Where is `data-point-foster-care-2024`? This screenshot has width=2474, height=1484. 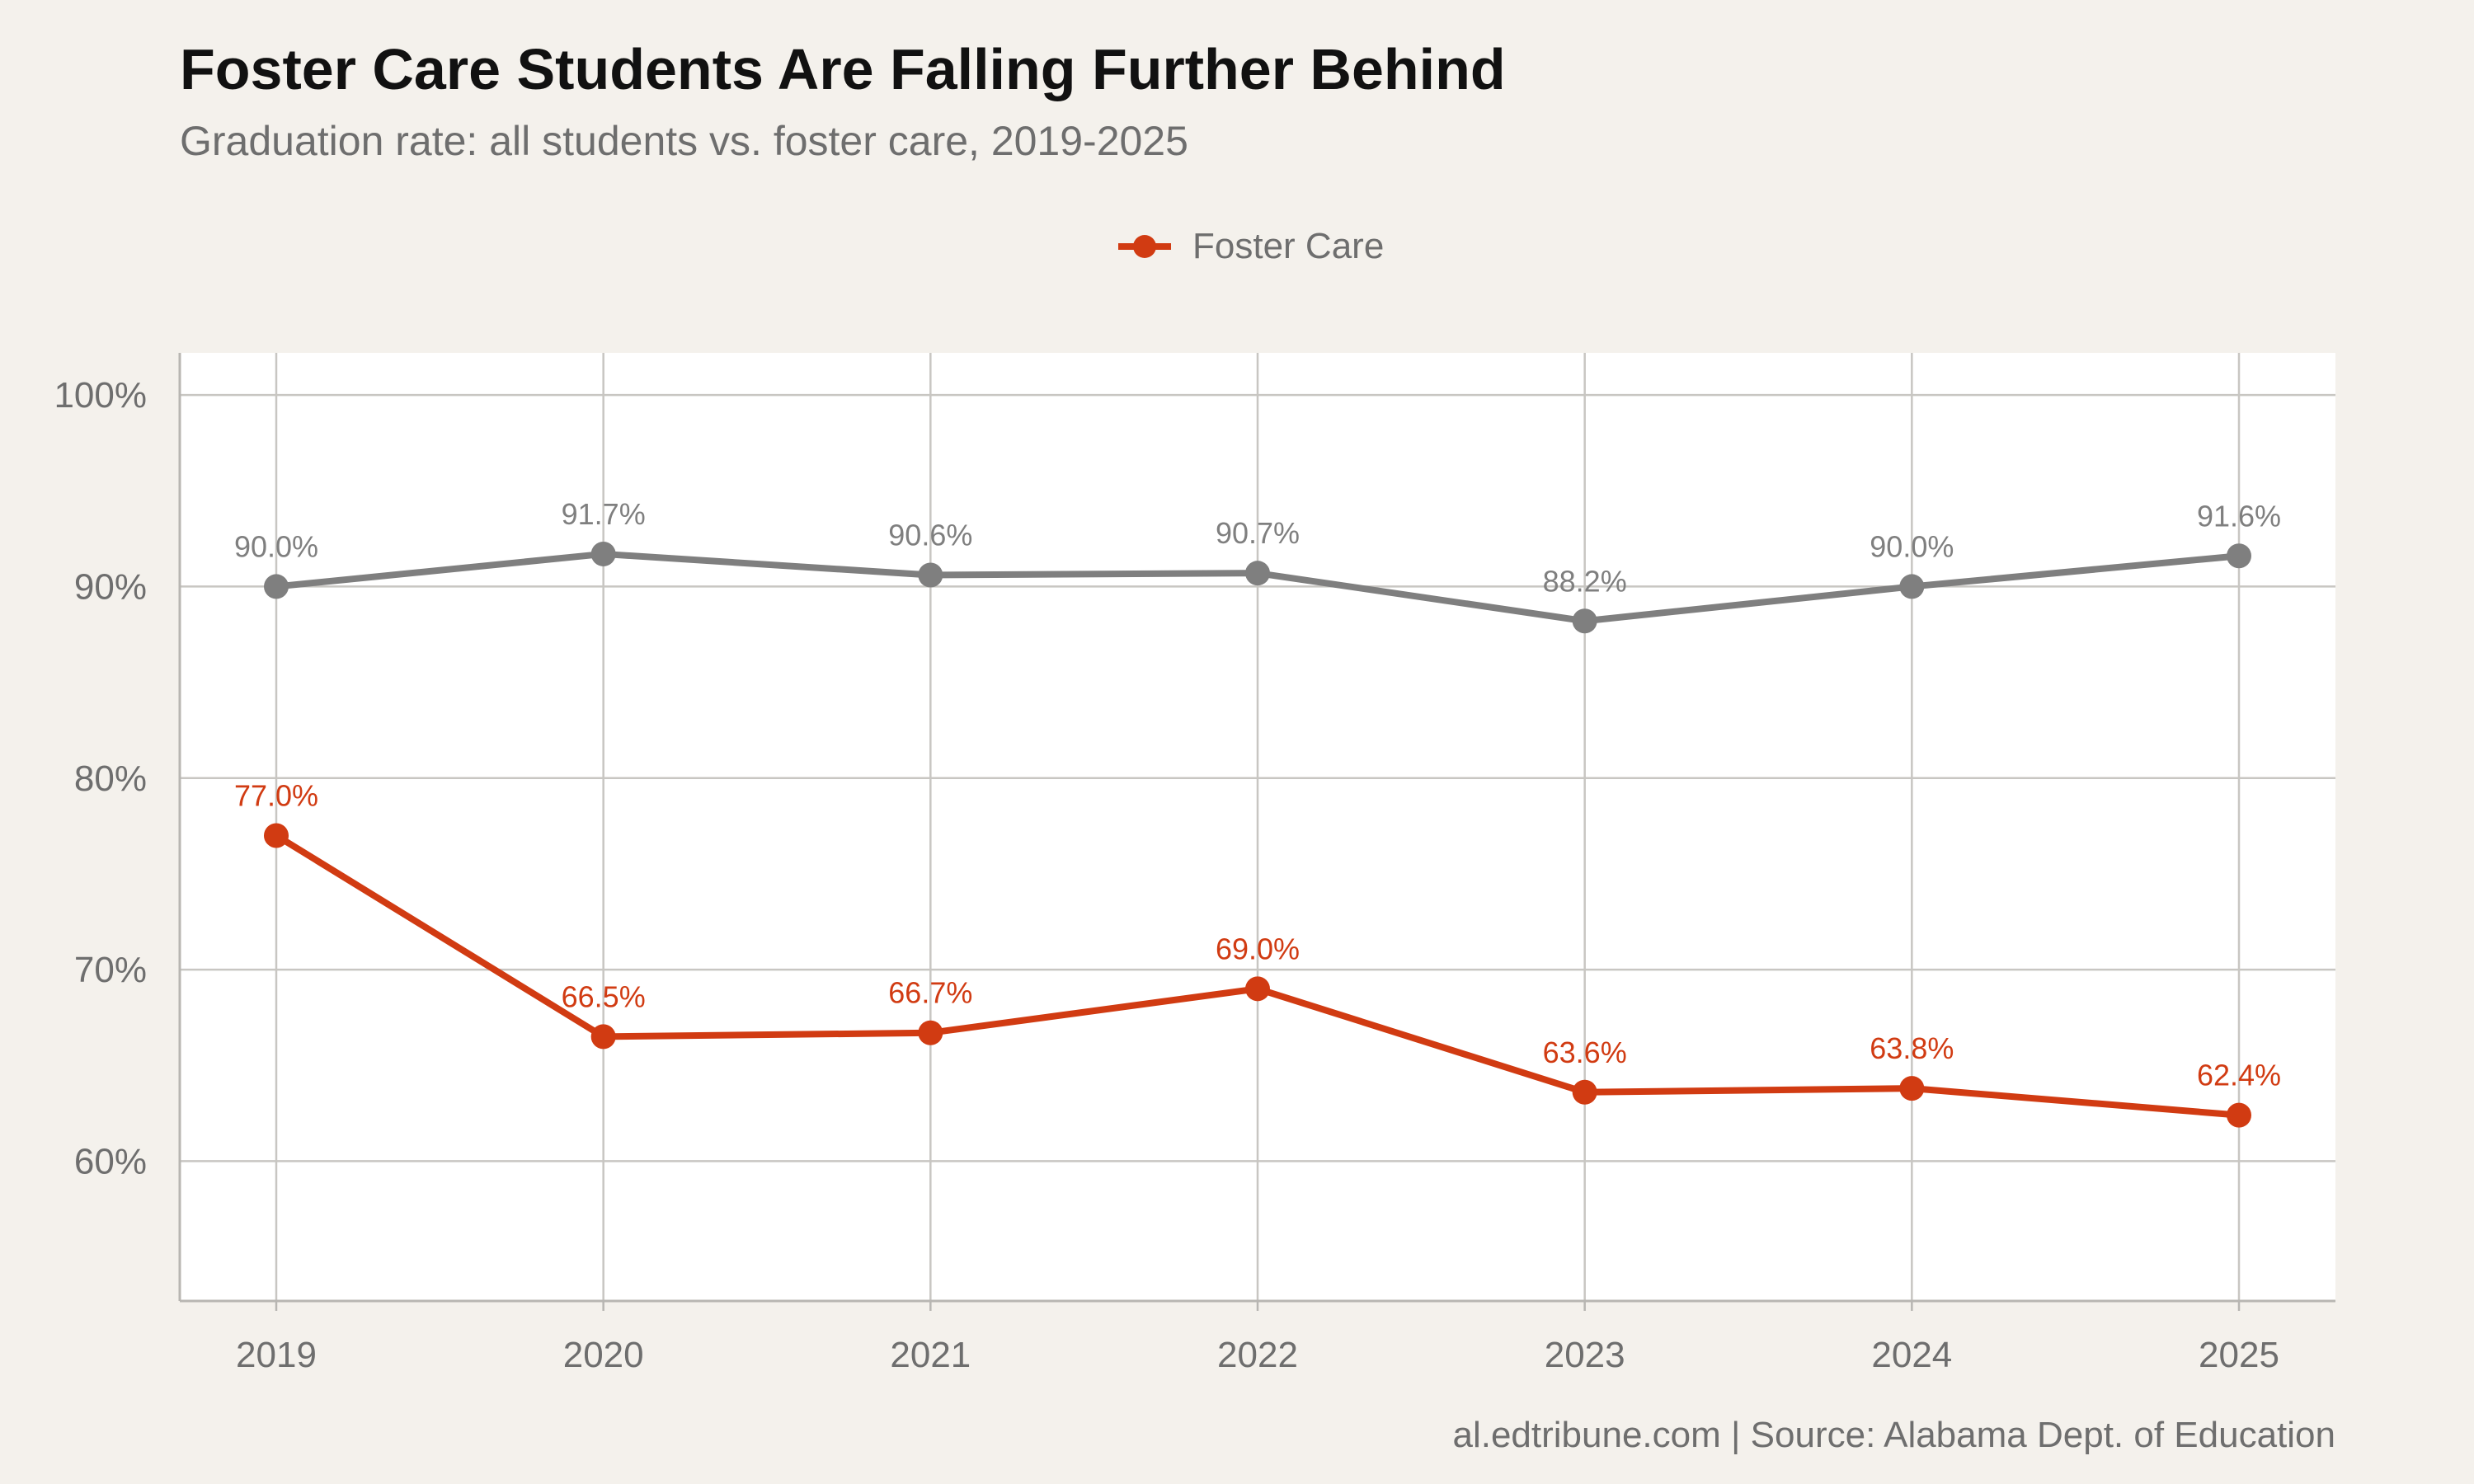 data-point-foster-care-2024 is located at coordinates (1912, 1088).